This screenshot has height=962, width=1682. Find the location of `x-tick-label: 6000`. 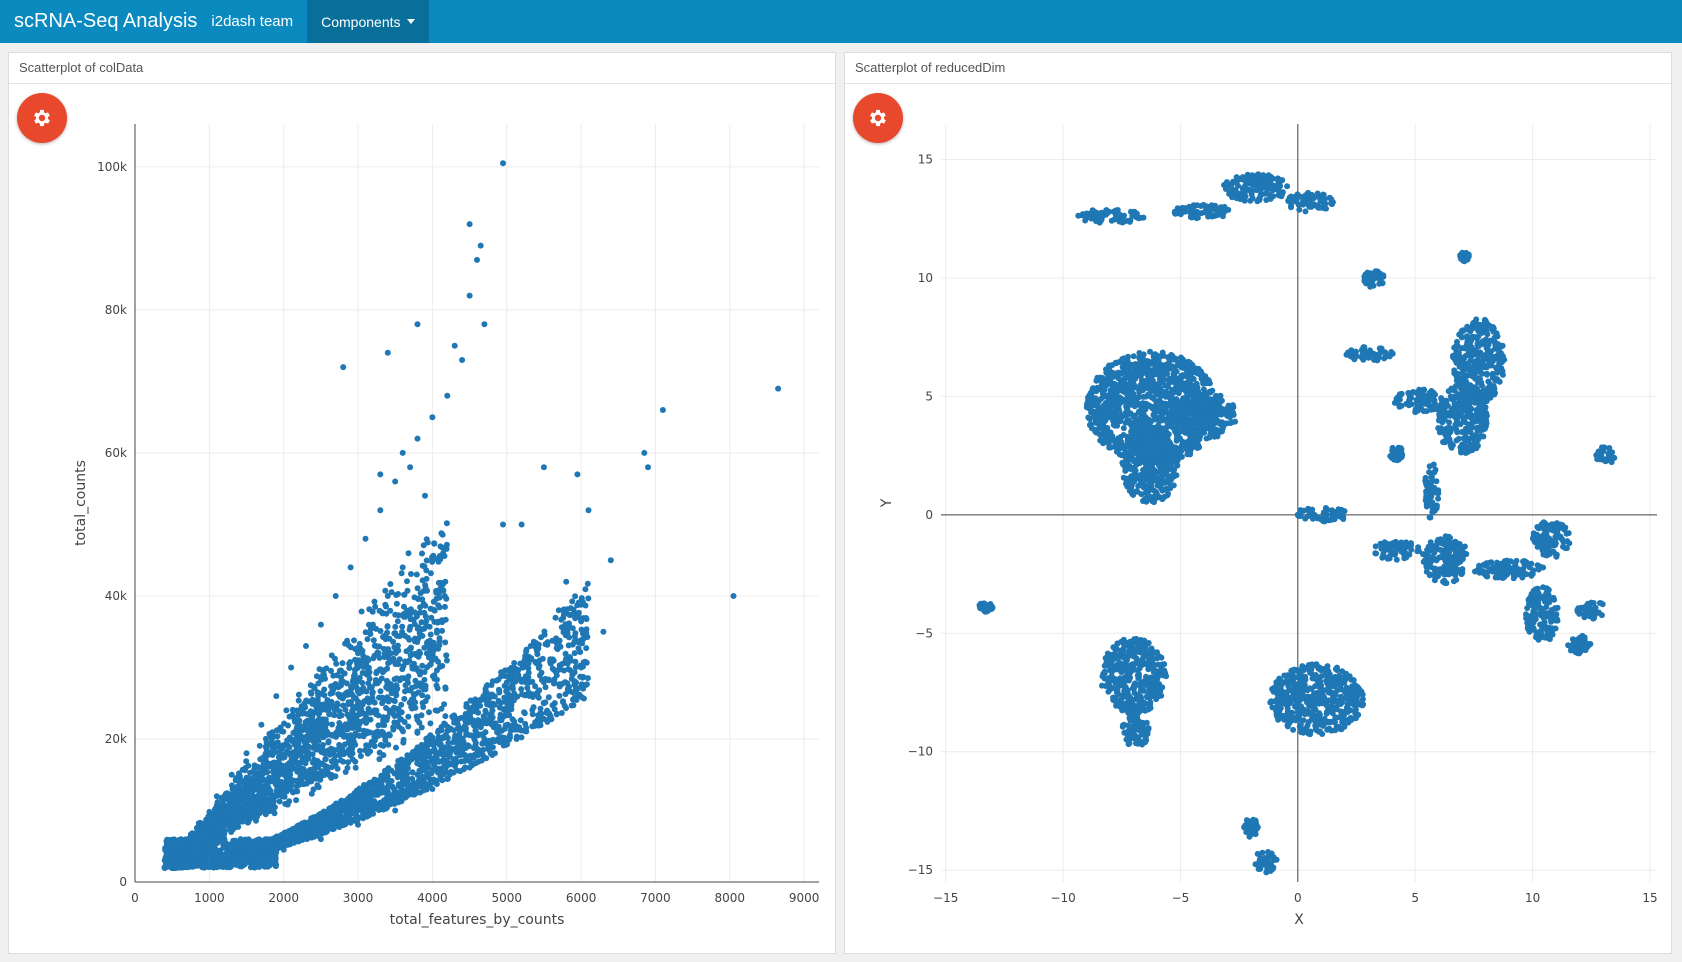

x-tick-label: 6000 is located at coordinates (581, 898).